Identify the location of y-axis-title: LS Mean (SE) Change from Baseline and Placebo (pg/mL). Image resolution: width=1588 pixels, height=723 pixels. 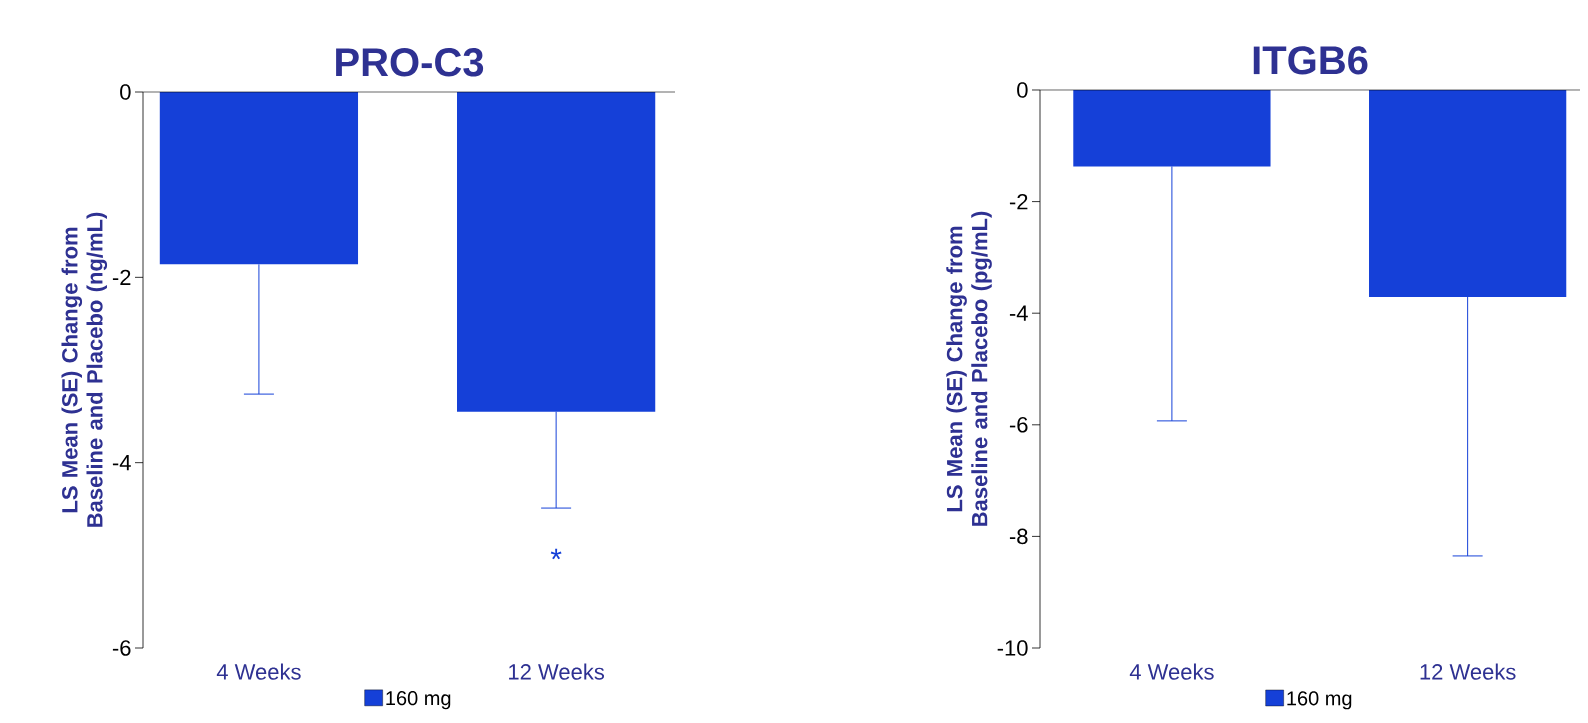
(969, 368).